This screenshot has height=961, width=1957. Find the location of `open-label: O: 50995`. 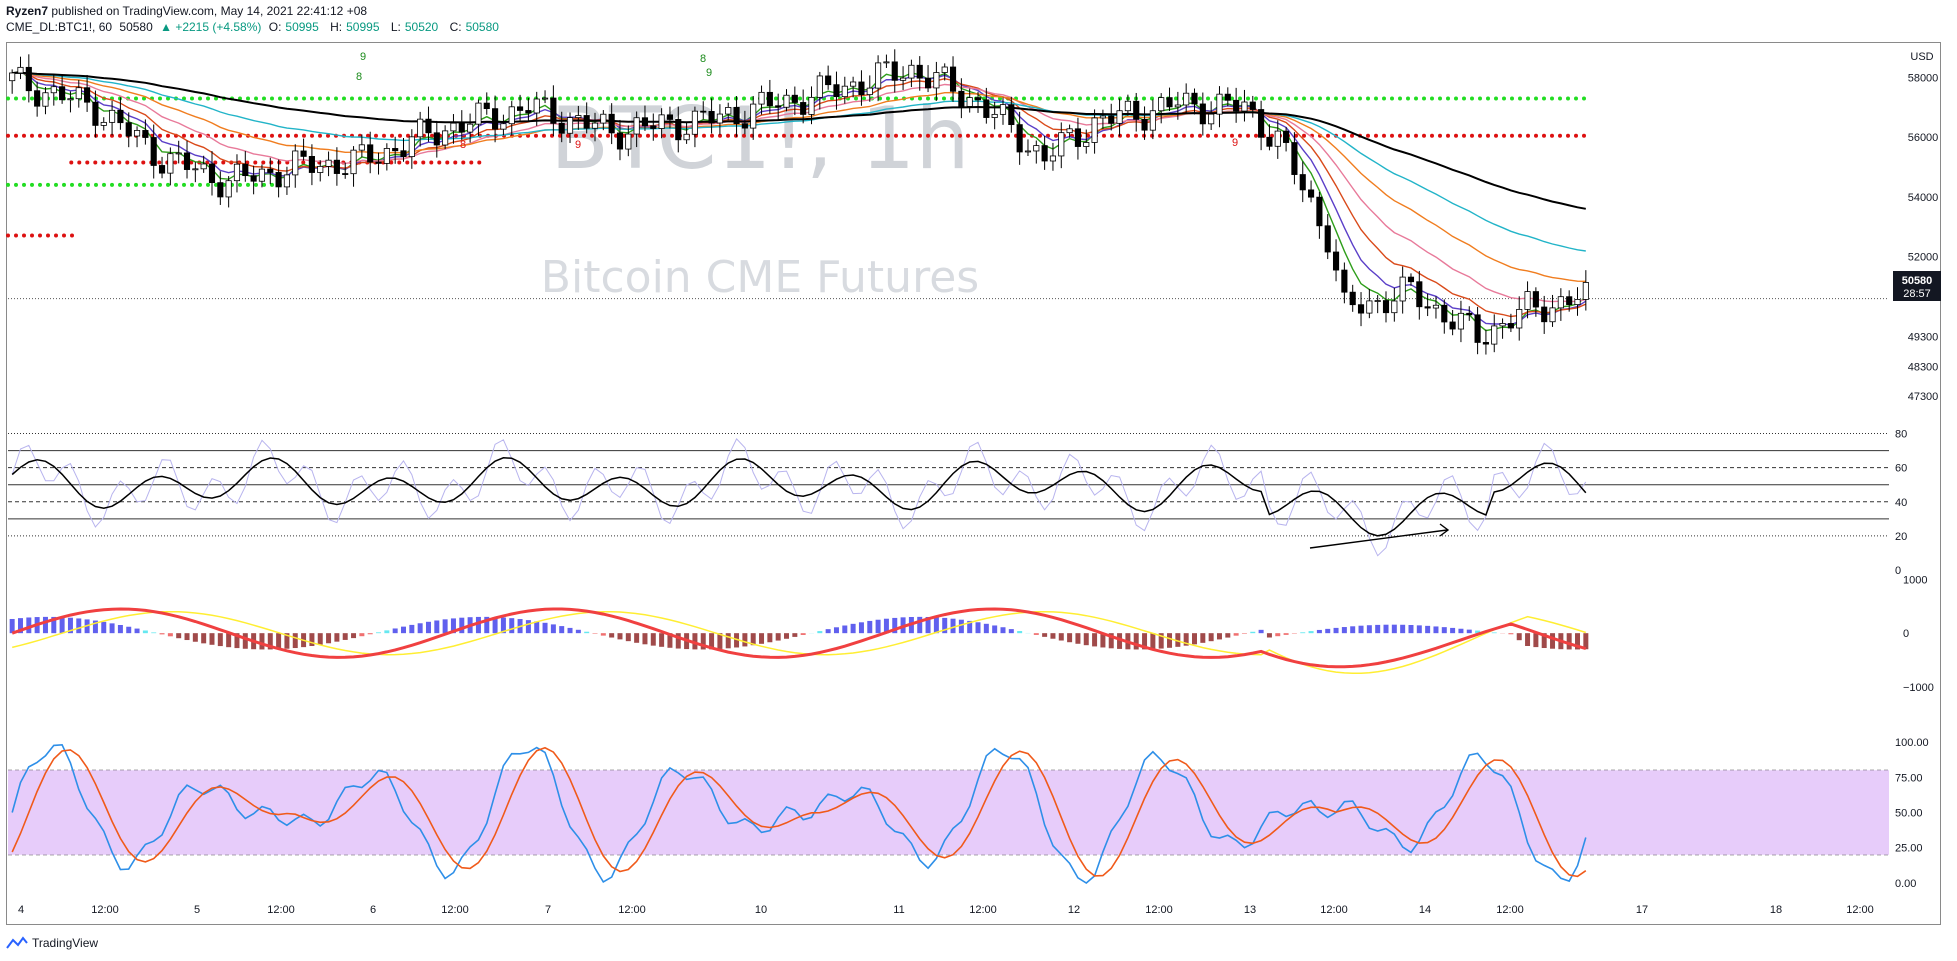

open-label: O: 50995 is located at coordinates (293, 27).